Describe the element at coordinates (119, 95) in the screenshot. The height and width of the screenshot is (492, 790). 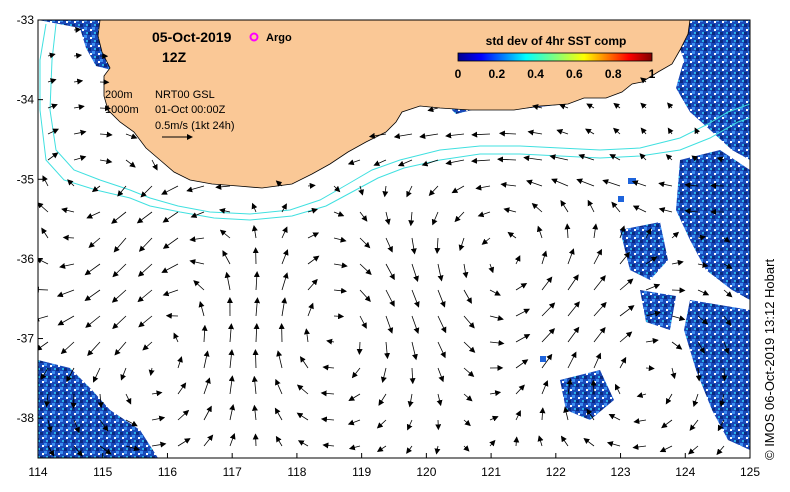
I see `isobath-200-label: 200m` at that location.